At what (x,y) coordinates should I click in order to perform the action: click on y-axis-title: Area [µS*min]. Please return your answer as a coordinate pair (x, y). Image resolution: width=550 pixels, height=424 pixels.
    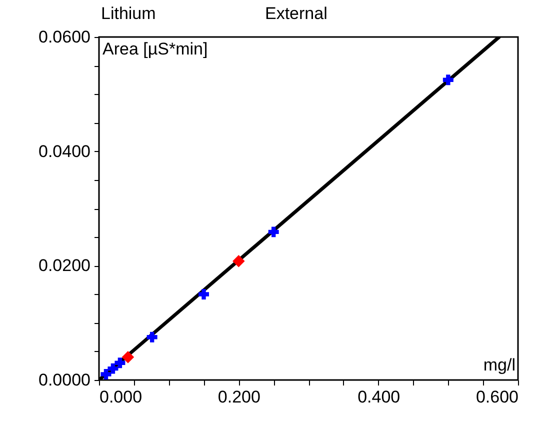
    Looking at the image, I should click on (155, 49).